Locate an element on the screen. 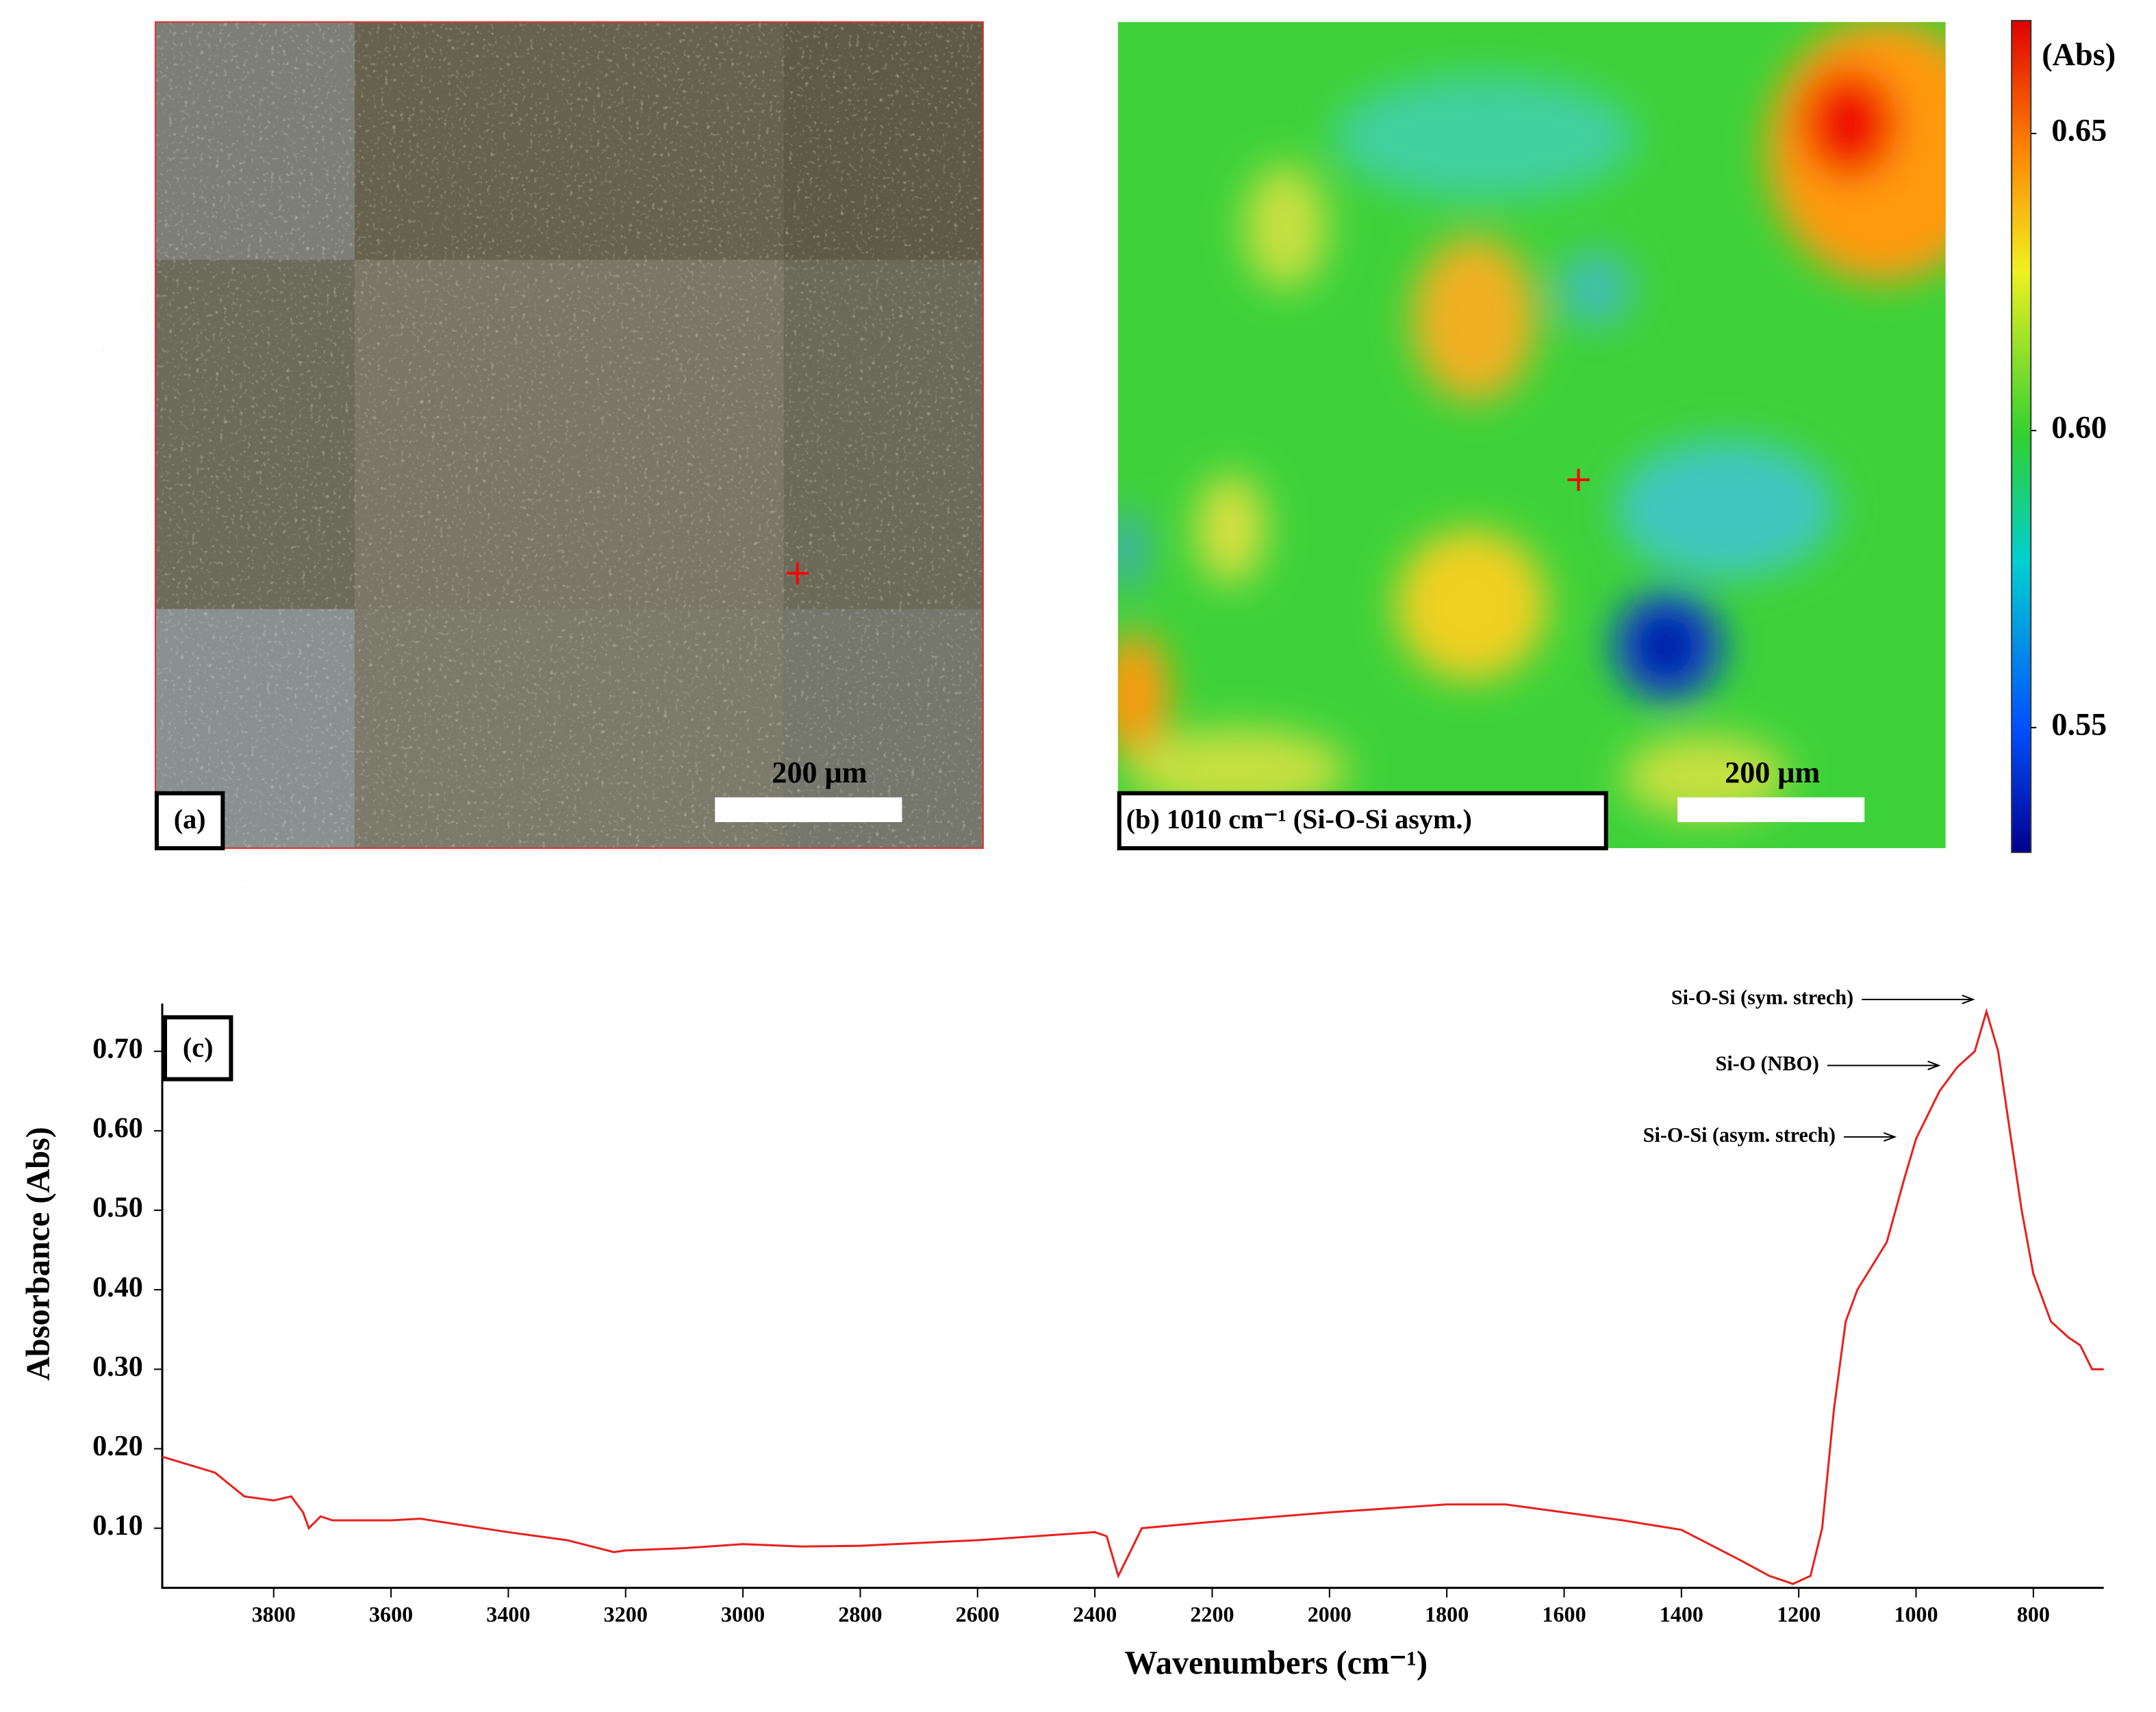 The image size is (2156, 1712). colorbar-tick-label: 0.65 is located at coordinates (2079, 130).